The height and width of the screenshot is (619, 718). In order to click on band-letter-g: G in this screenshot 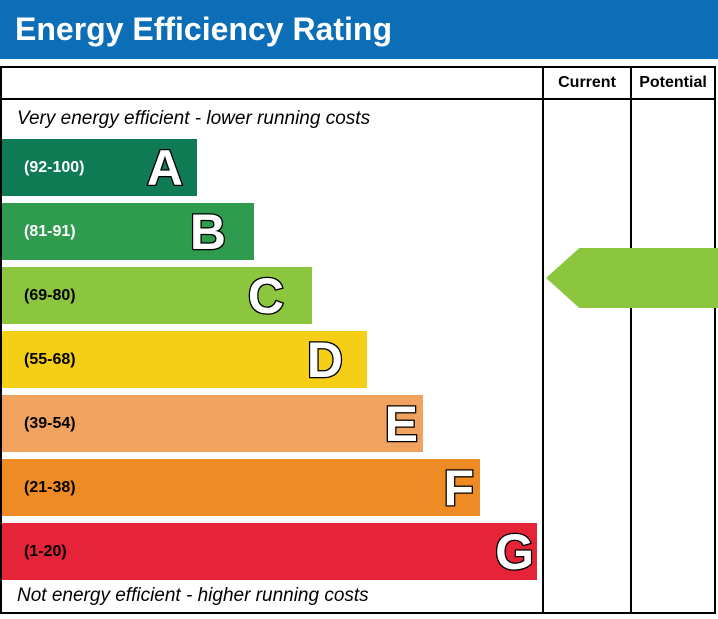, I will do `click(514, 551)`.